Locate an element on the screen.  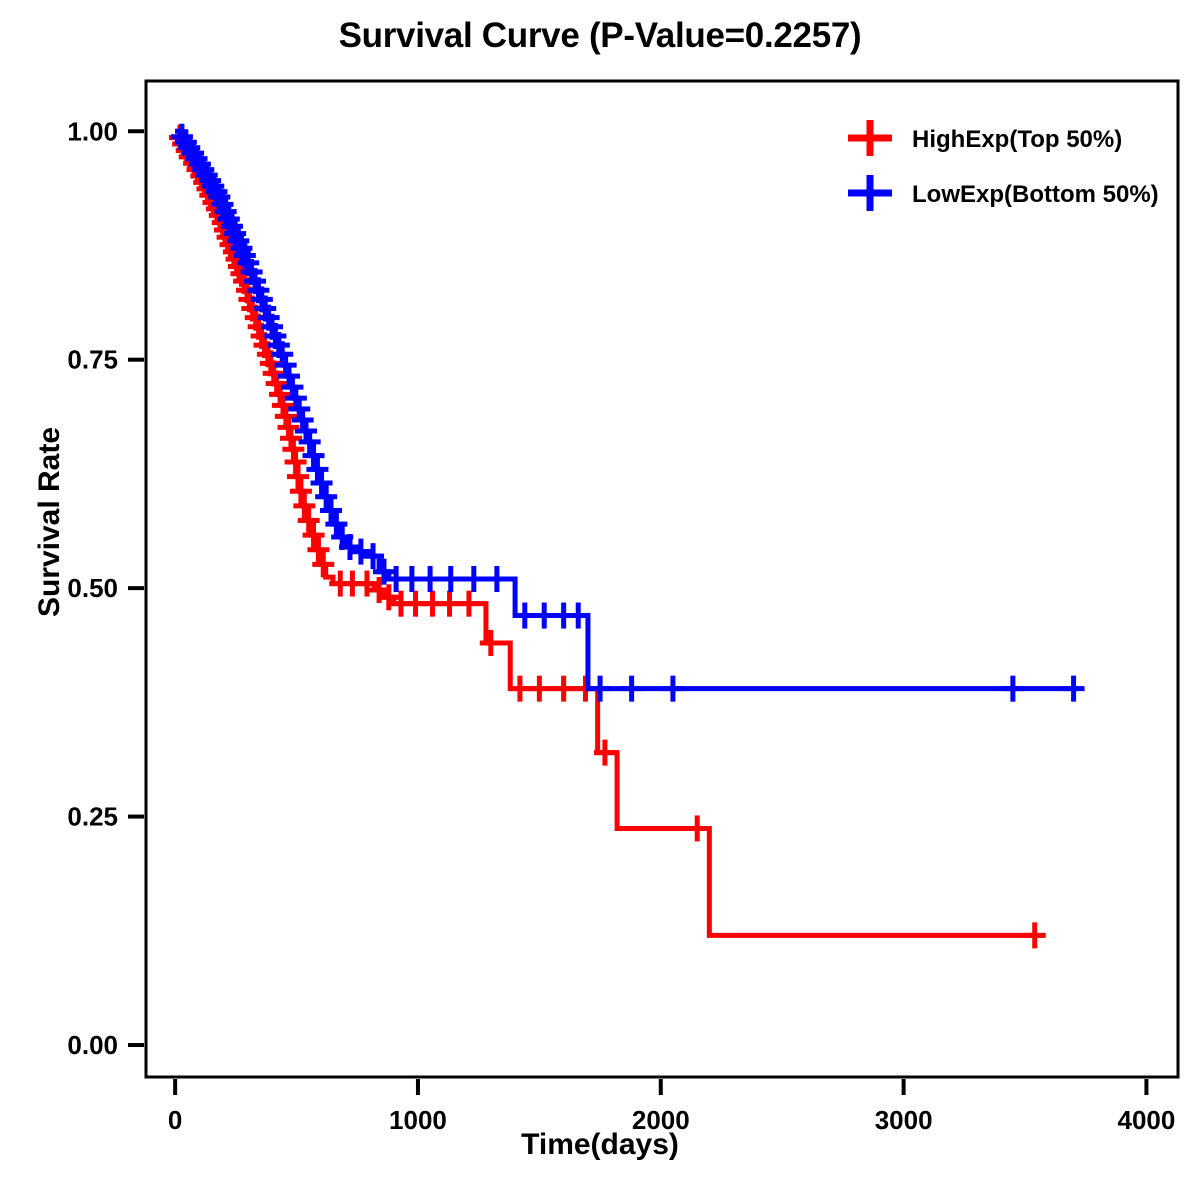
y-tick-label: 1.00 is located at coordinates (92, 131).